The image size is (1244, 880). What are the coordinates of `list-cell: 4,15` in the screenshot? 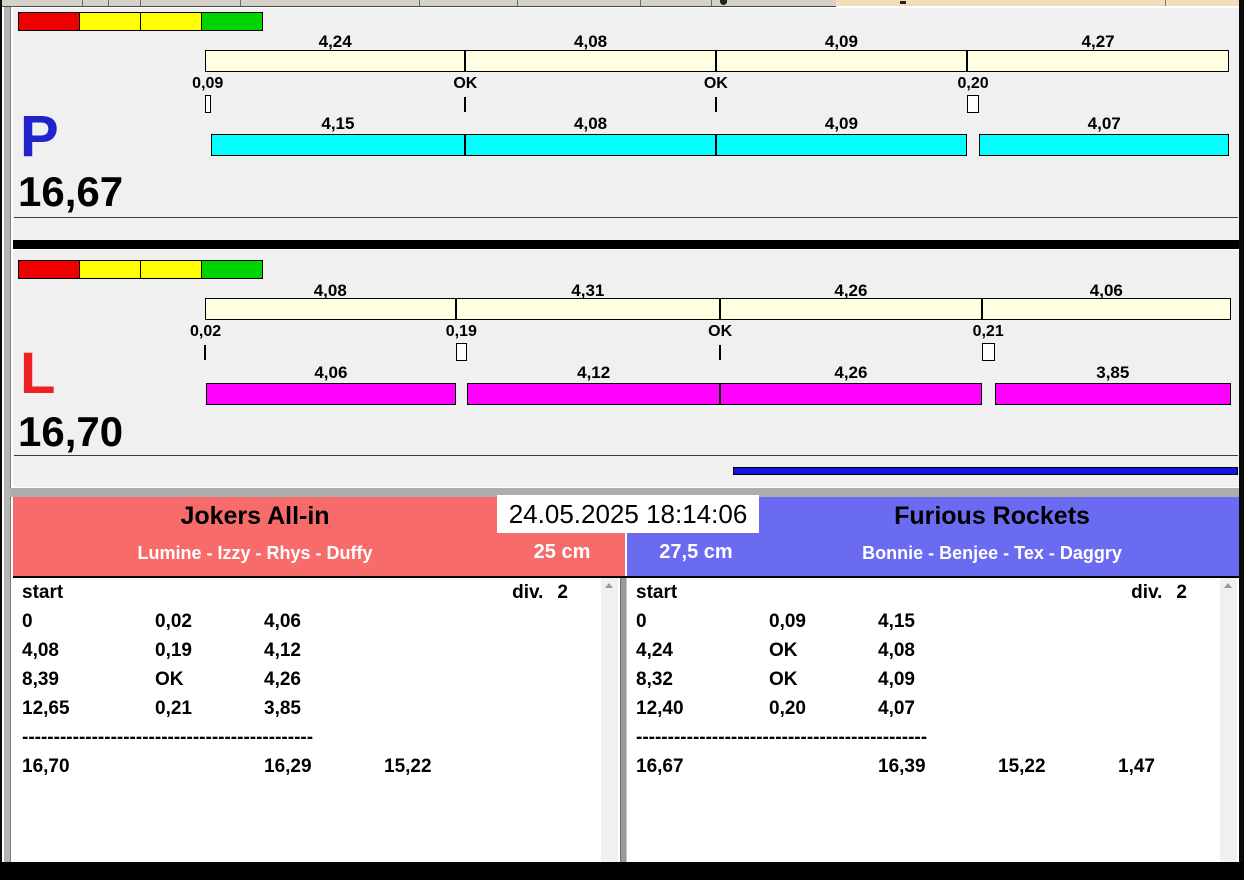 It's located at (896, 621).